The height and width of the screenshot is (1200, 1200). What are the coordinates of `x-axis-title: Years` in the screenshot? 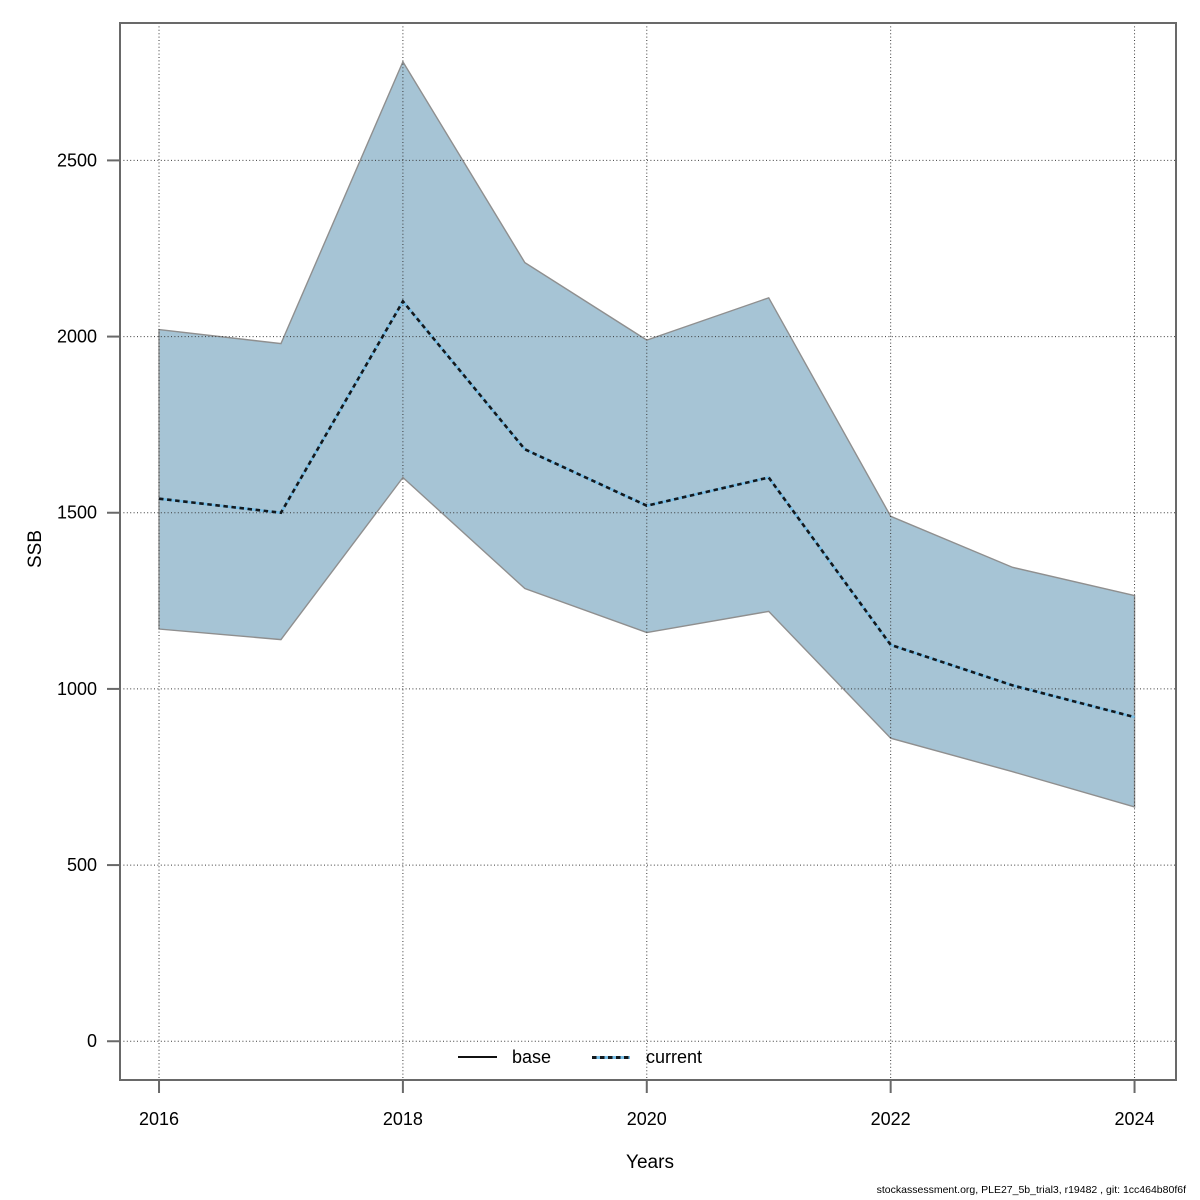 It's located at (650, 1162).